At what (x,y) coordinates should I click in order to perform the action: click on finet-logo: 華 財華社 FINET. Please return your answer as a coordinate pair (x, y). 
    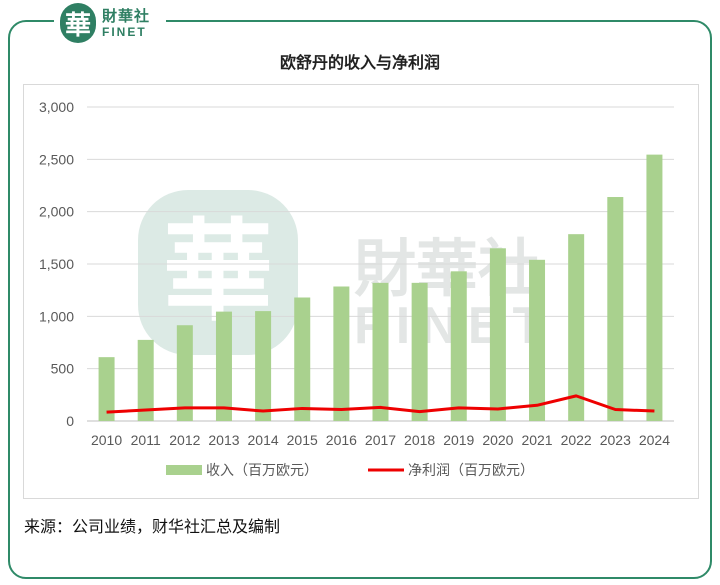
    Looking at the image, I should click on (110, 23).